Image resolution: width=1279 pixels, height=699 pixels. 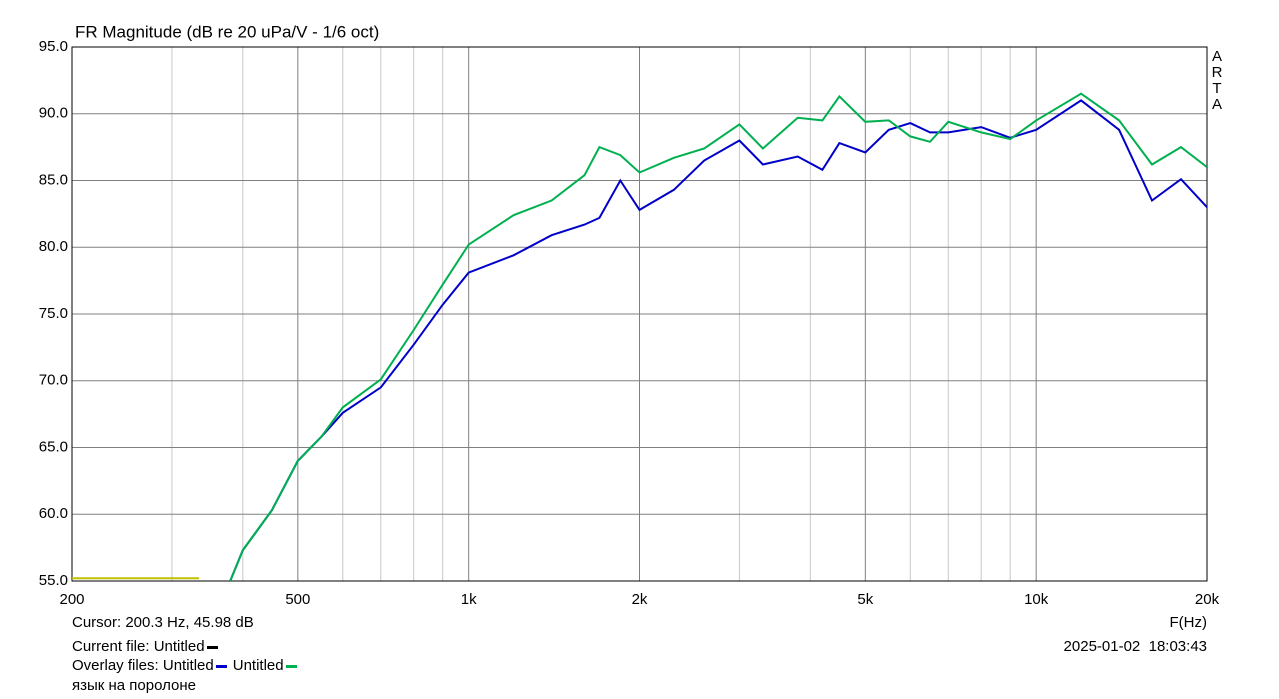 What do you see at coordinates (53, 113) in the screenshot?
I see `y-tick-label: 90.0` at bounding box center [53, 113].